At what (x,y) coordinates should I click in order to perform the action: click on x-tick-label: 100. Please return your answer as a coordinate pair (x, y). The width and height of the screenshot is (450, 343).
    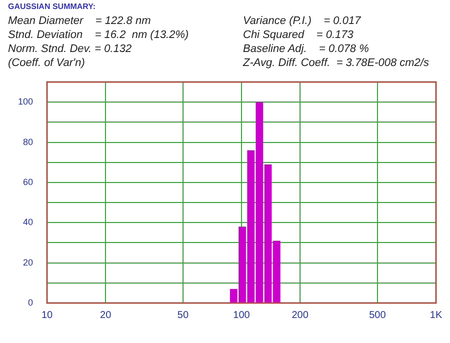
    Looking at the image, I should click on (241, 315).